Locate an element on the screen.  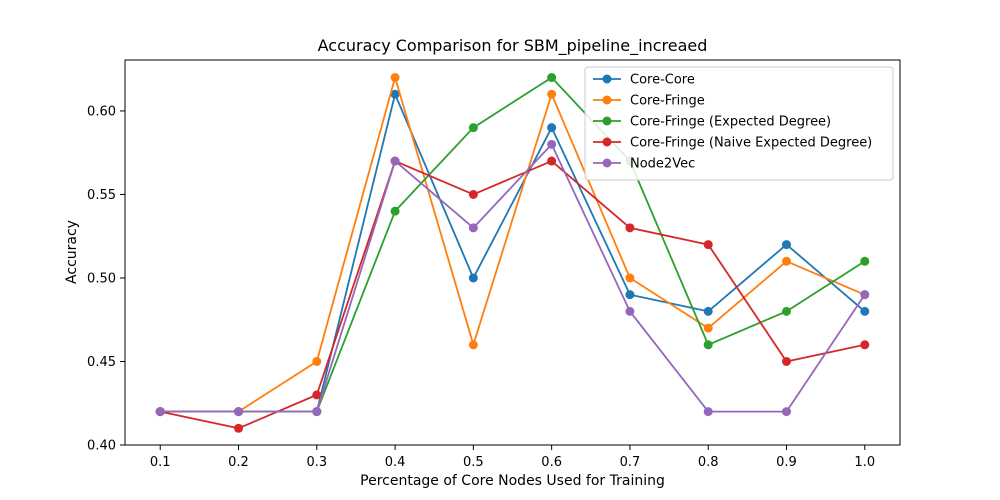
legend-label: Node2Vec is located at coordinates (662, 164).